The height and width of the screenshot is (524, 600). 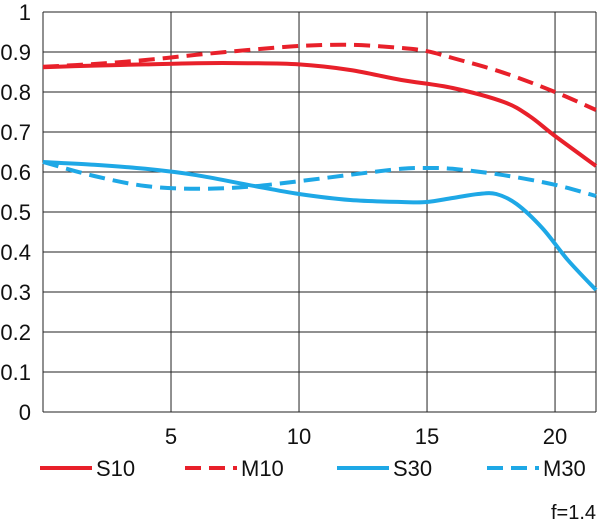 I want to click on x-tick-labels: 5 10 15 20, so click(x=366, y=436).